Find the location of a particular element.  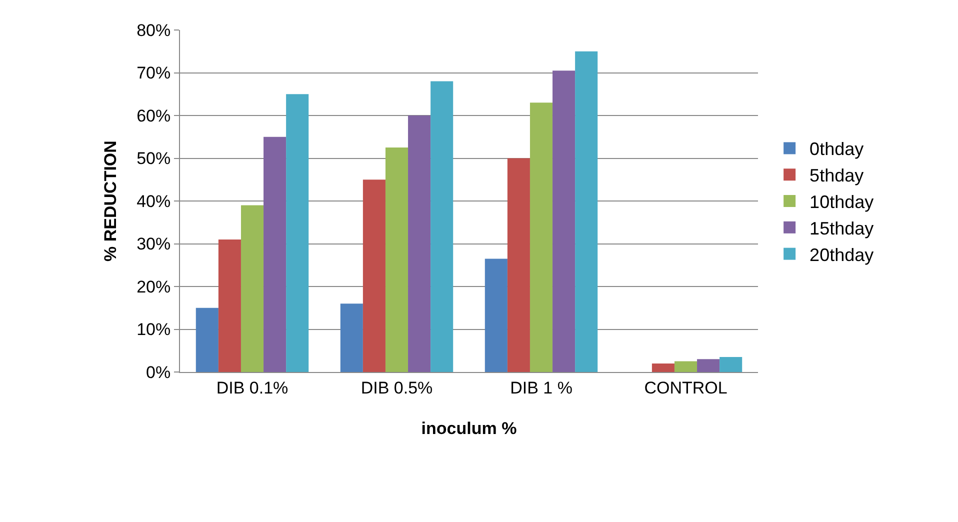

y-tick-label: 30% is located at coordinates (153, 244).